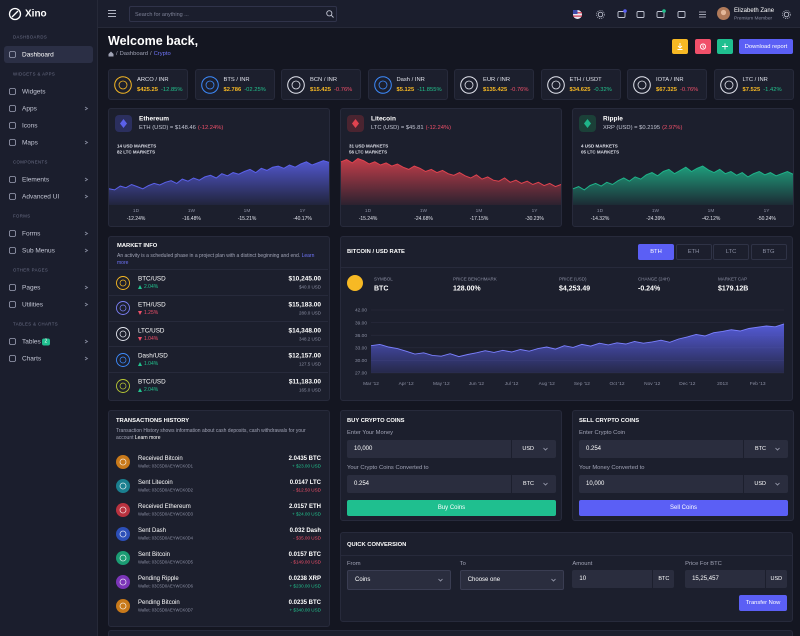 The image size is (800, 636). Describe the element at coordinates (582, 564) in the screenshot. I see `field-label: Amount` at that location.